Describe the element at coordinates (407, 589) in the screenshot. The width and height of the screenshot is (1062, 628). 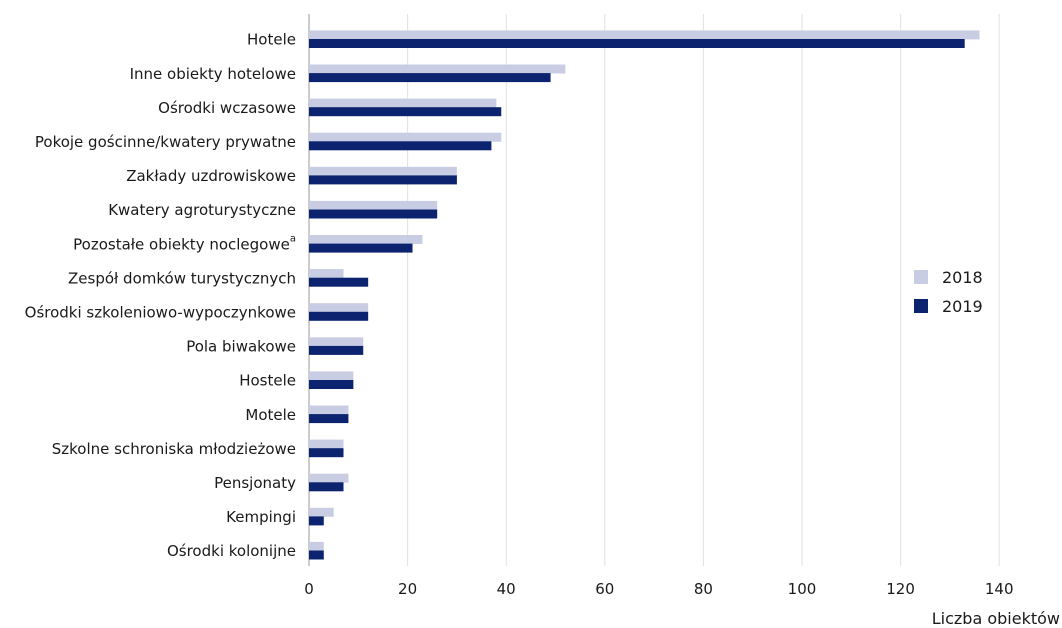
I see `x-tick-label: 20` at that location.